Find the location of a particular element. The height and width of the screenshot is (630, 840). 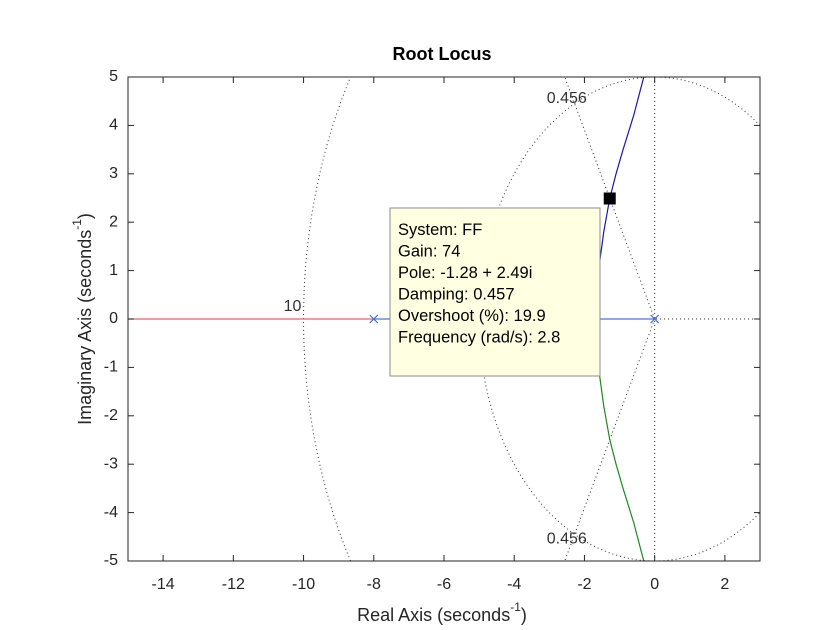

x-tick-label: -2 is located at coordinates (584, 584).